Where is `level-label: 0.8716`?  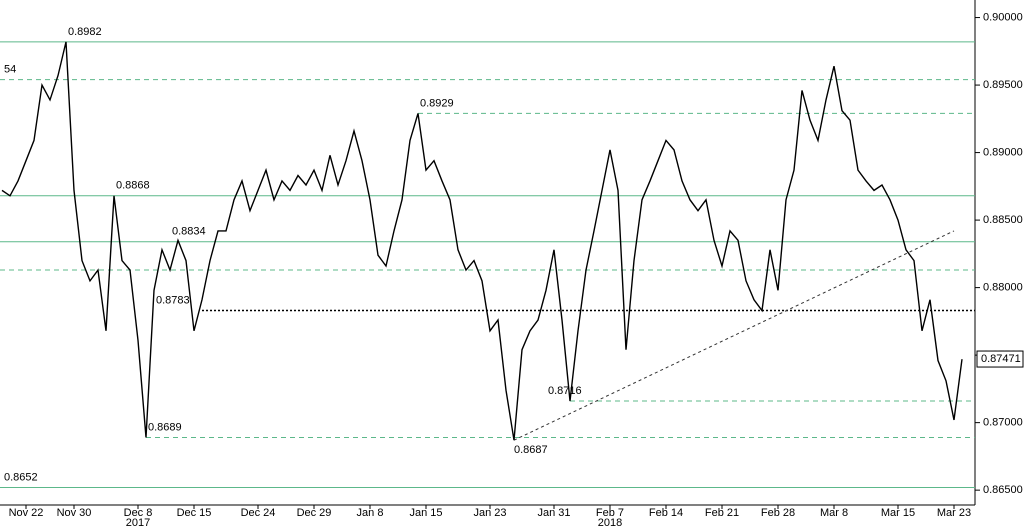 level-label: 0.8716 is located at coordinates (565, 391).